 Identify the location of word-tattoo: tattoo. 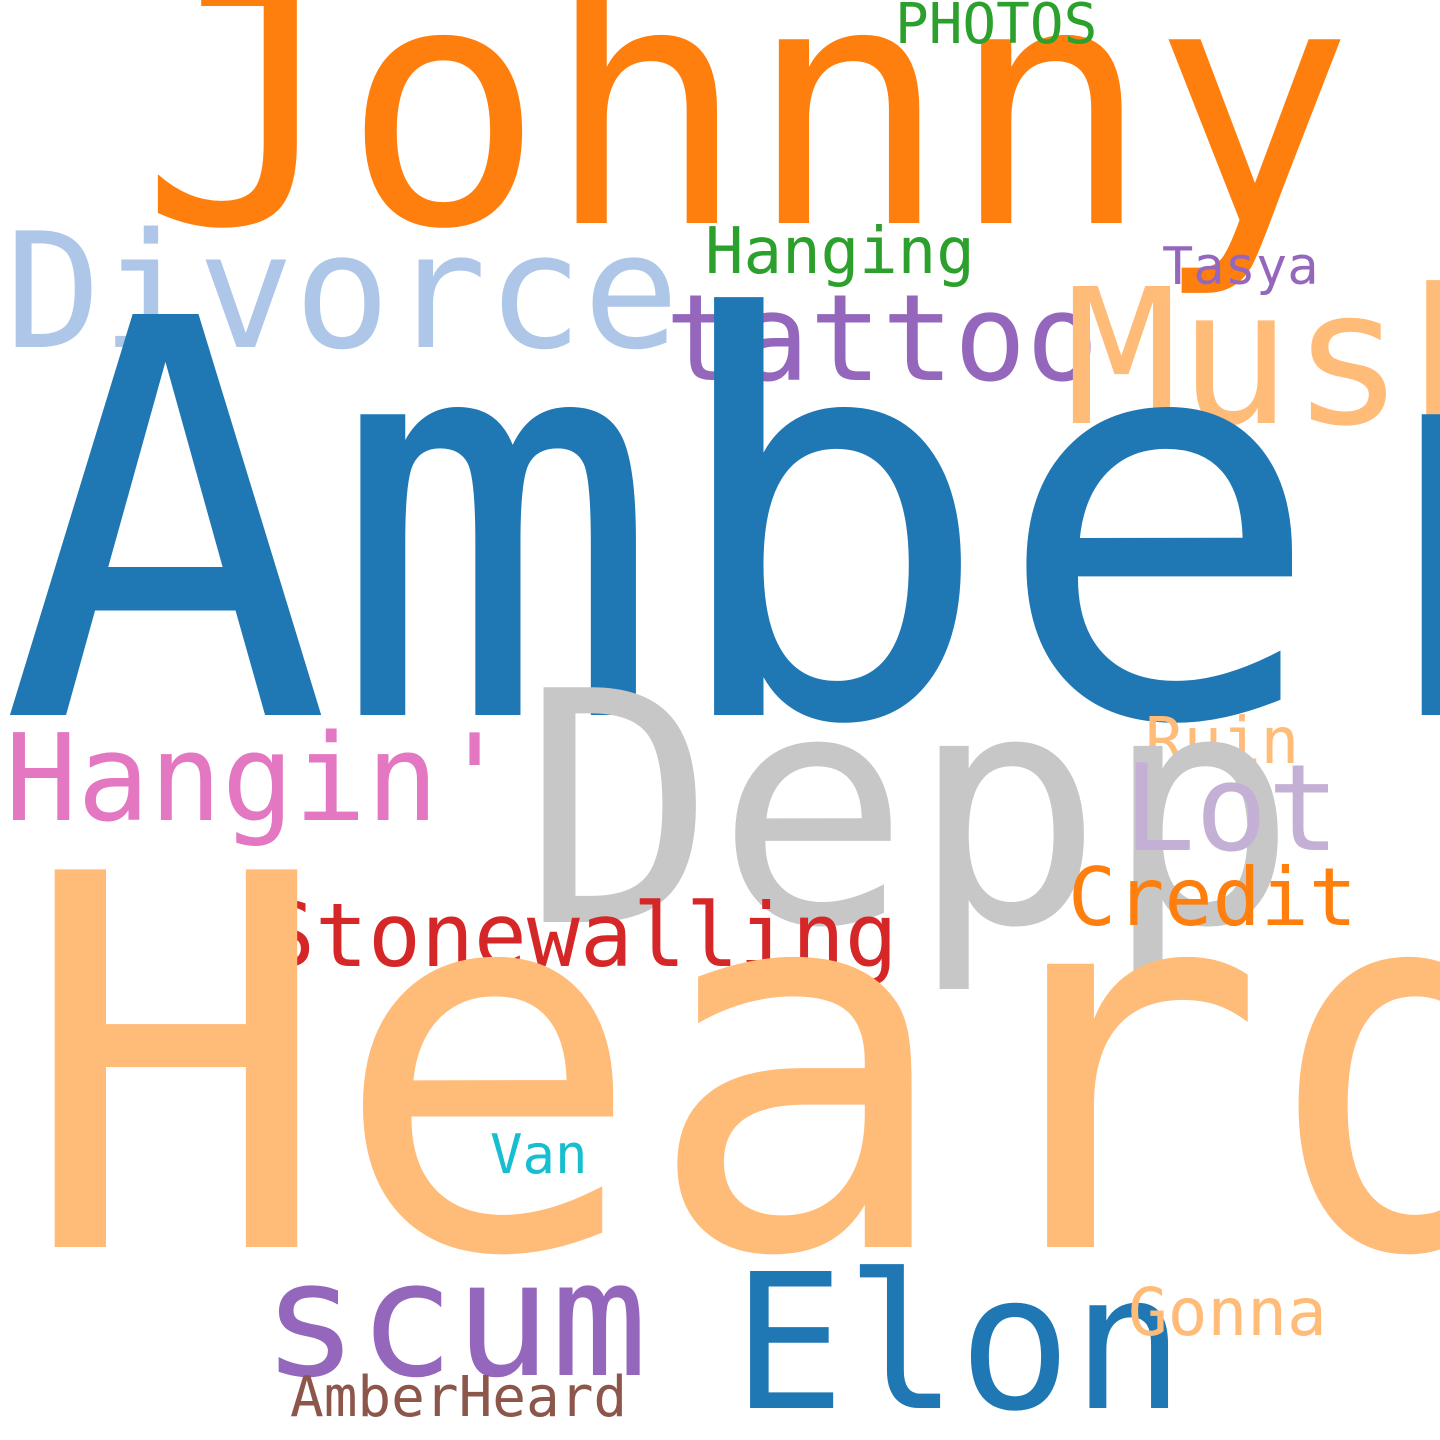
(882, 339).